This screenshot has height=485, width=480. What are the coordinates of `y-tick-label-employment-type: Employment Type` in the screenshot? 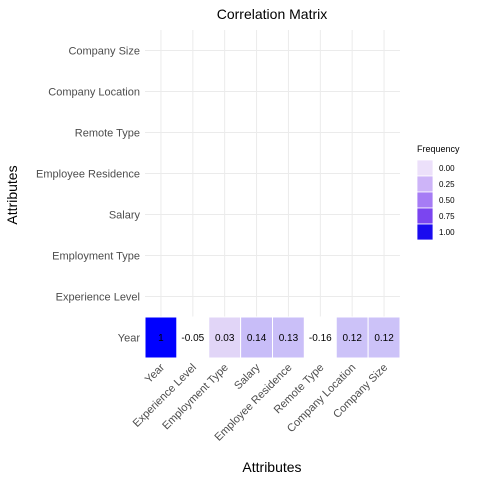 It's located at (96, 257).